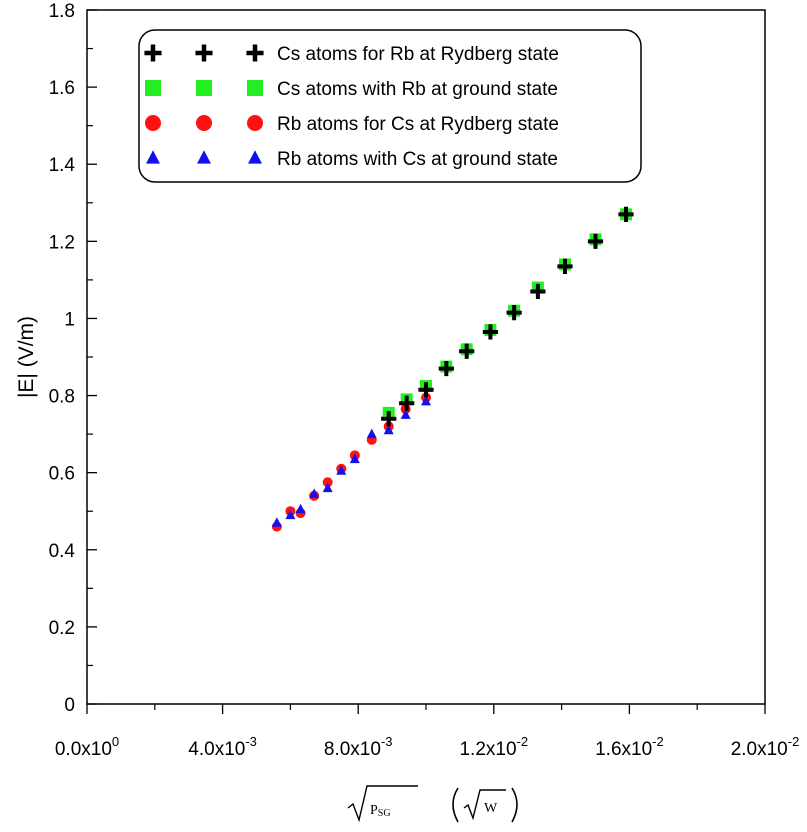 The width and height of the screenshot is (807, 832). I want to click on circle-data-point, so click(327, 482).